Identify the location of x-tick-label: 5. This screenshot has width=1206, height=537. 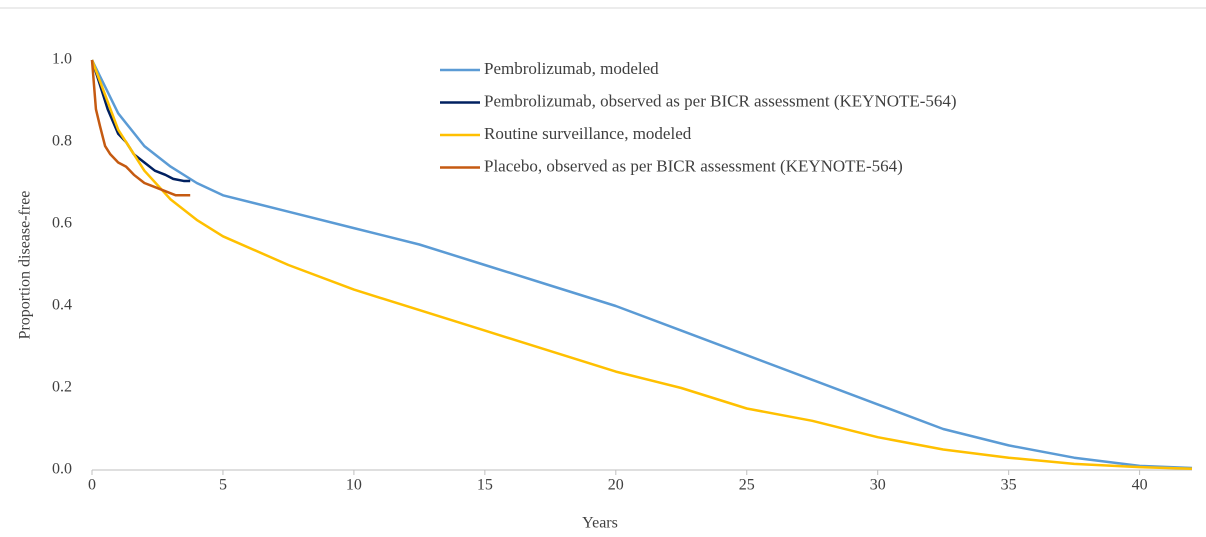
(223, 485).